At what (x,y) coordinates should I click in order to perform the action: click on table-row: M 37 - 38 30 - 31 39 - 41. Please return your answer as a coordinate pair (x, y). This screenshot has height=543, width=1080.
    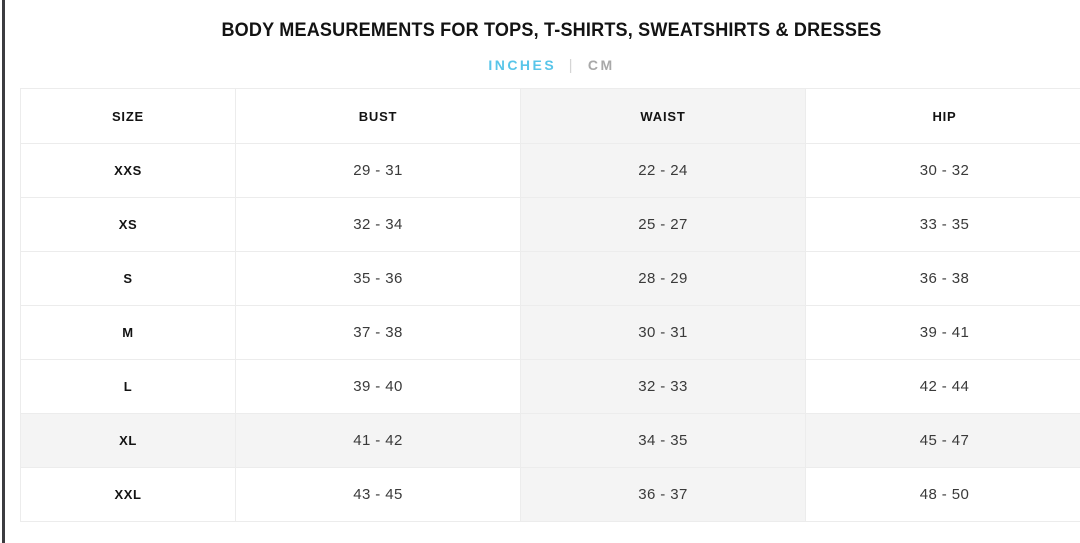
    Looking at the image, I should click on (550, 332).